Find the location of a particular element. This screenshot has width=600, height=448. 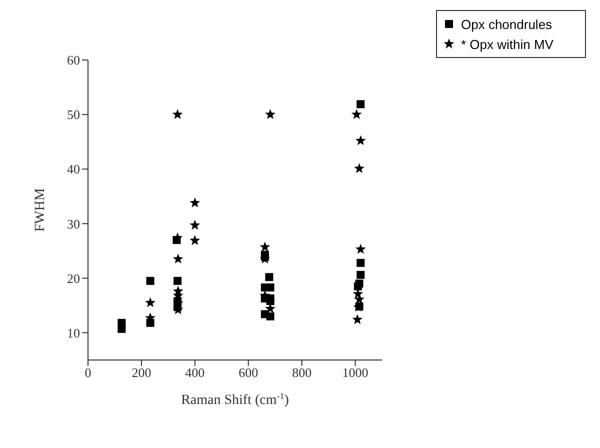

y-tick-label: 30 is located at coordinates (73, 224).